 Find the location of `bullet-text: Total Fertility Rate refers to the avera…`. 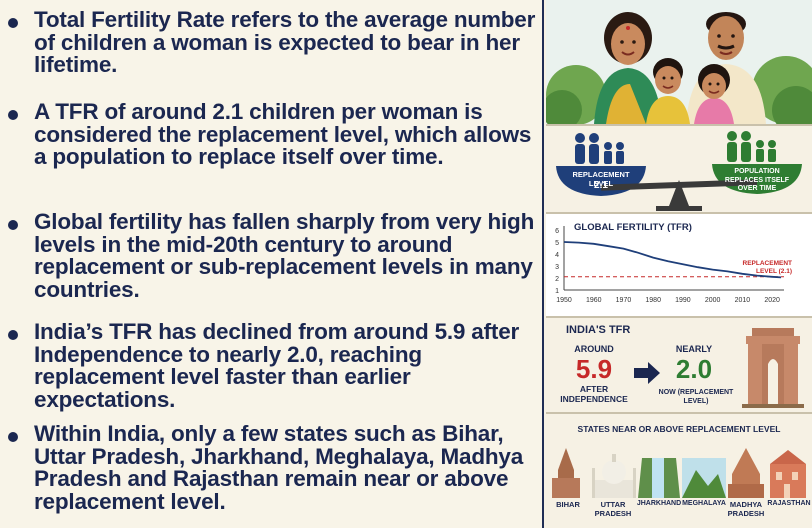

bullet-text: Total Fertility Rate refers to the avera… is located at coordinates (285, 42).